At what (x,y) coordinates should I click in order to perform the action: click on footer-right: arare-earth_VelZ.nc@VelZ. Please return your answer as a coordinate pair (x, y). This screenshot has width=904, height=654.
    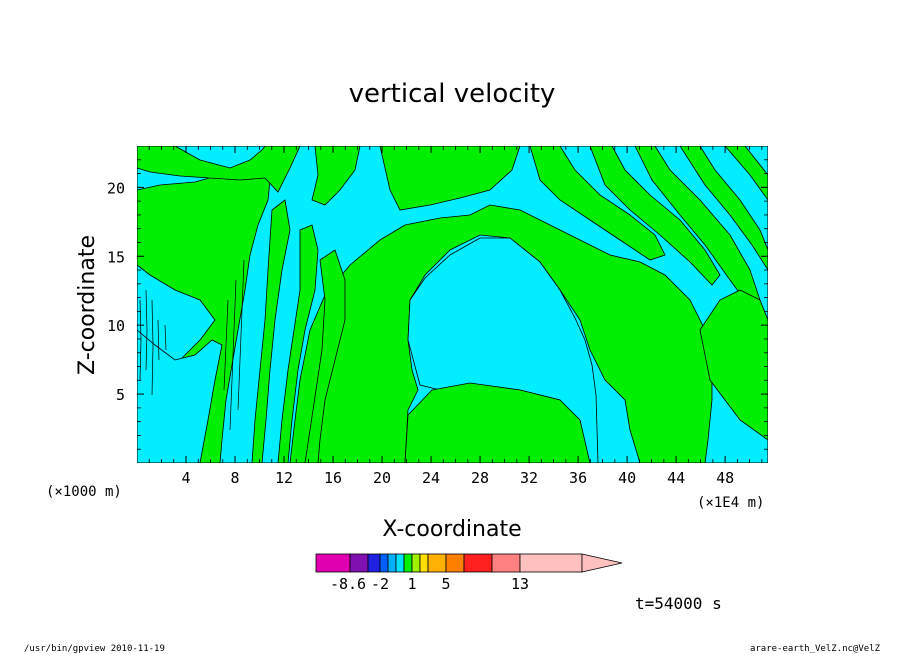
    Looking at the image, I should click on (815, 649).